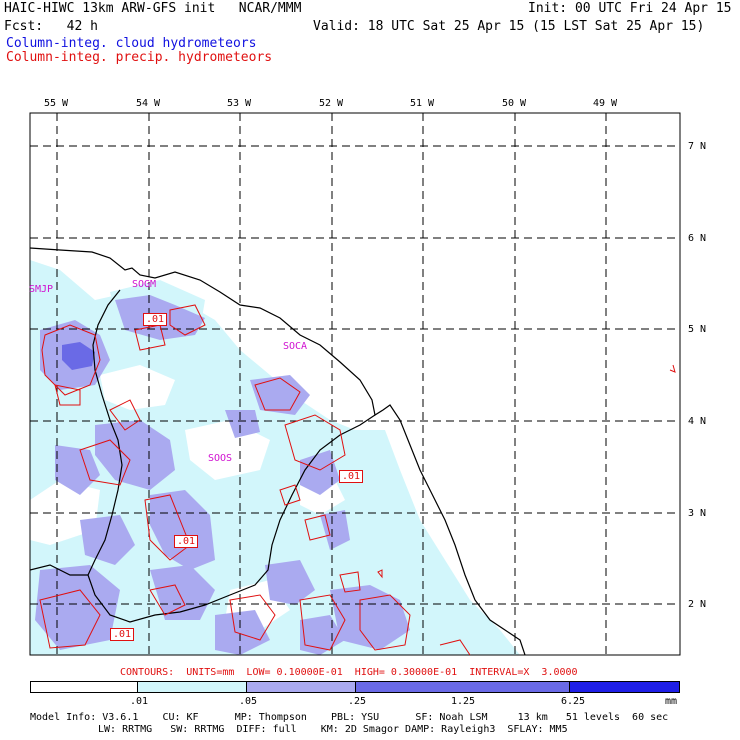 The height and width of the screenshot is (740, 740). I want to click on init-time: Init: 00 UTC Fri 24 Apr 15, so click(630, 8).